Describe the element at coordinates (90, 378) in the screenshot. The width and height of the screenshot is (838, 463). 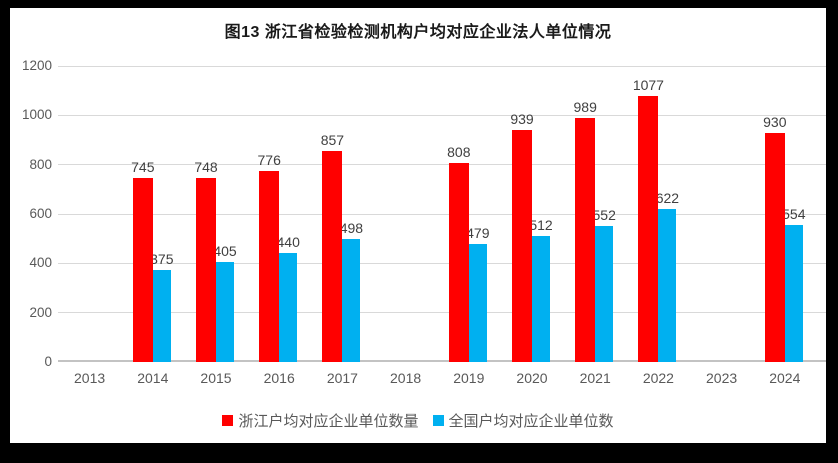
I see `x-tick-label-2013: 2013` at that location.